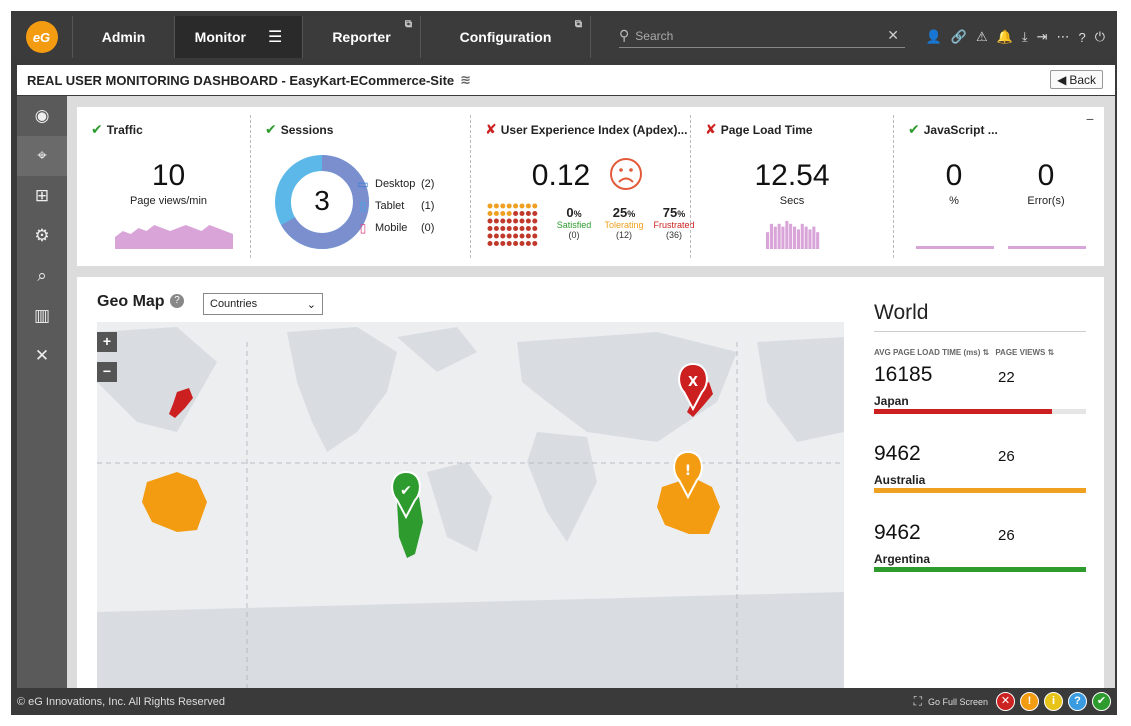 The width and height of the screenshot is (1131, 726). Describe the element at coordinates (980, 478) in the screenshot. I see `country-row-australia: 9462 26 Australia` at that location.